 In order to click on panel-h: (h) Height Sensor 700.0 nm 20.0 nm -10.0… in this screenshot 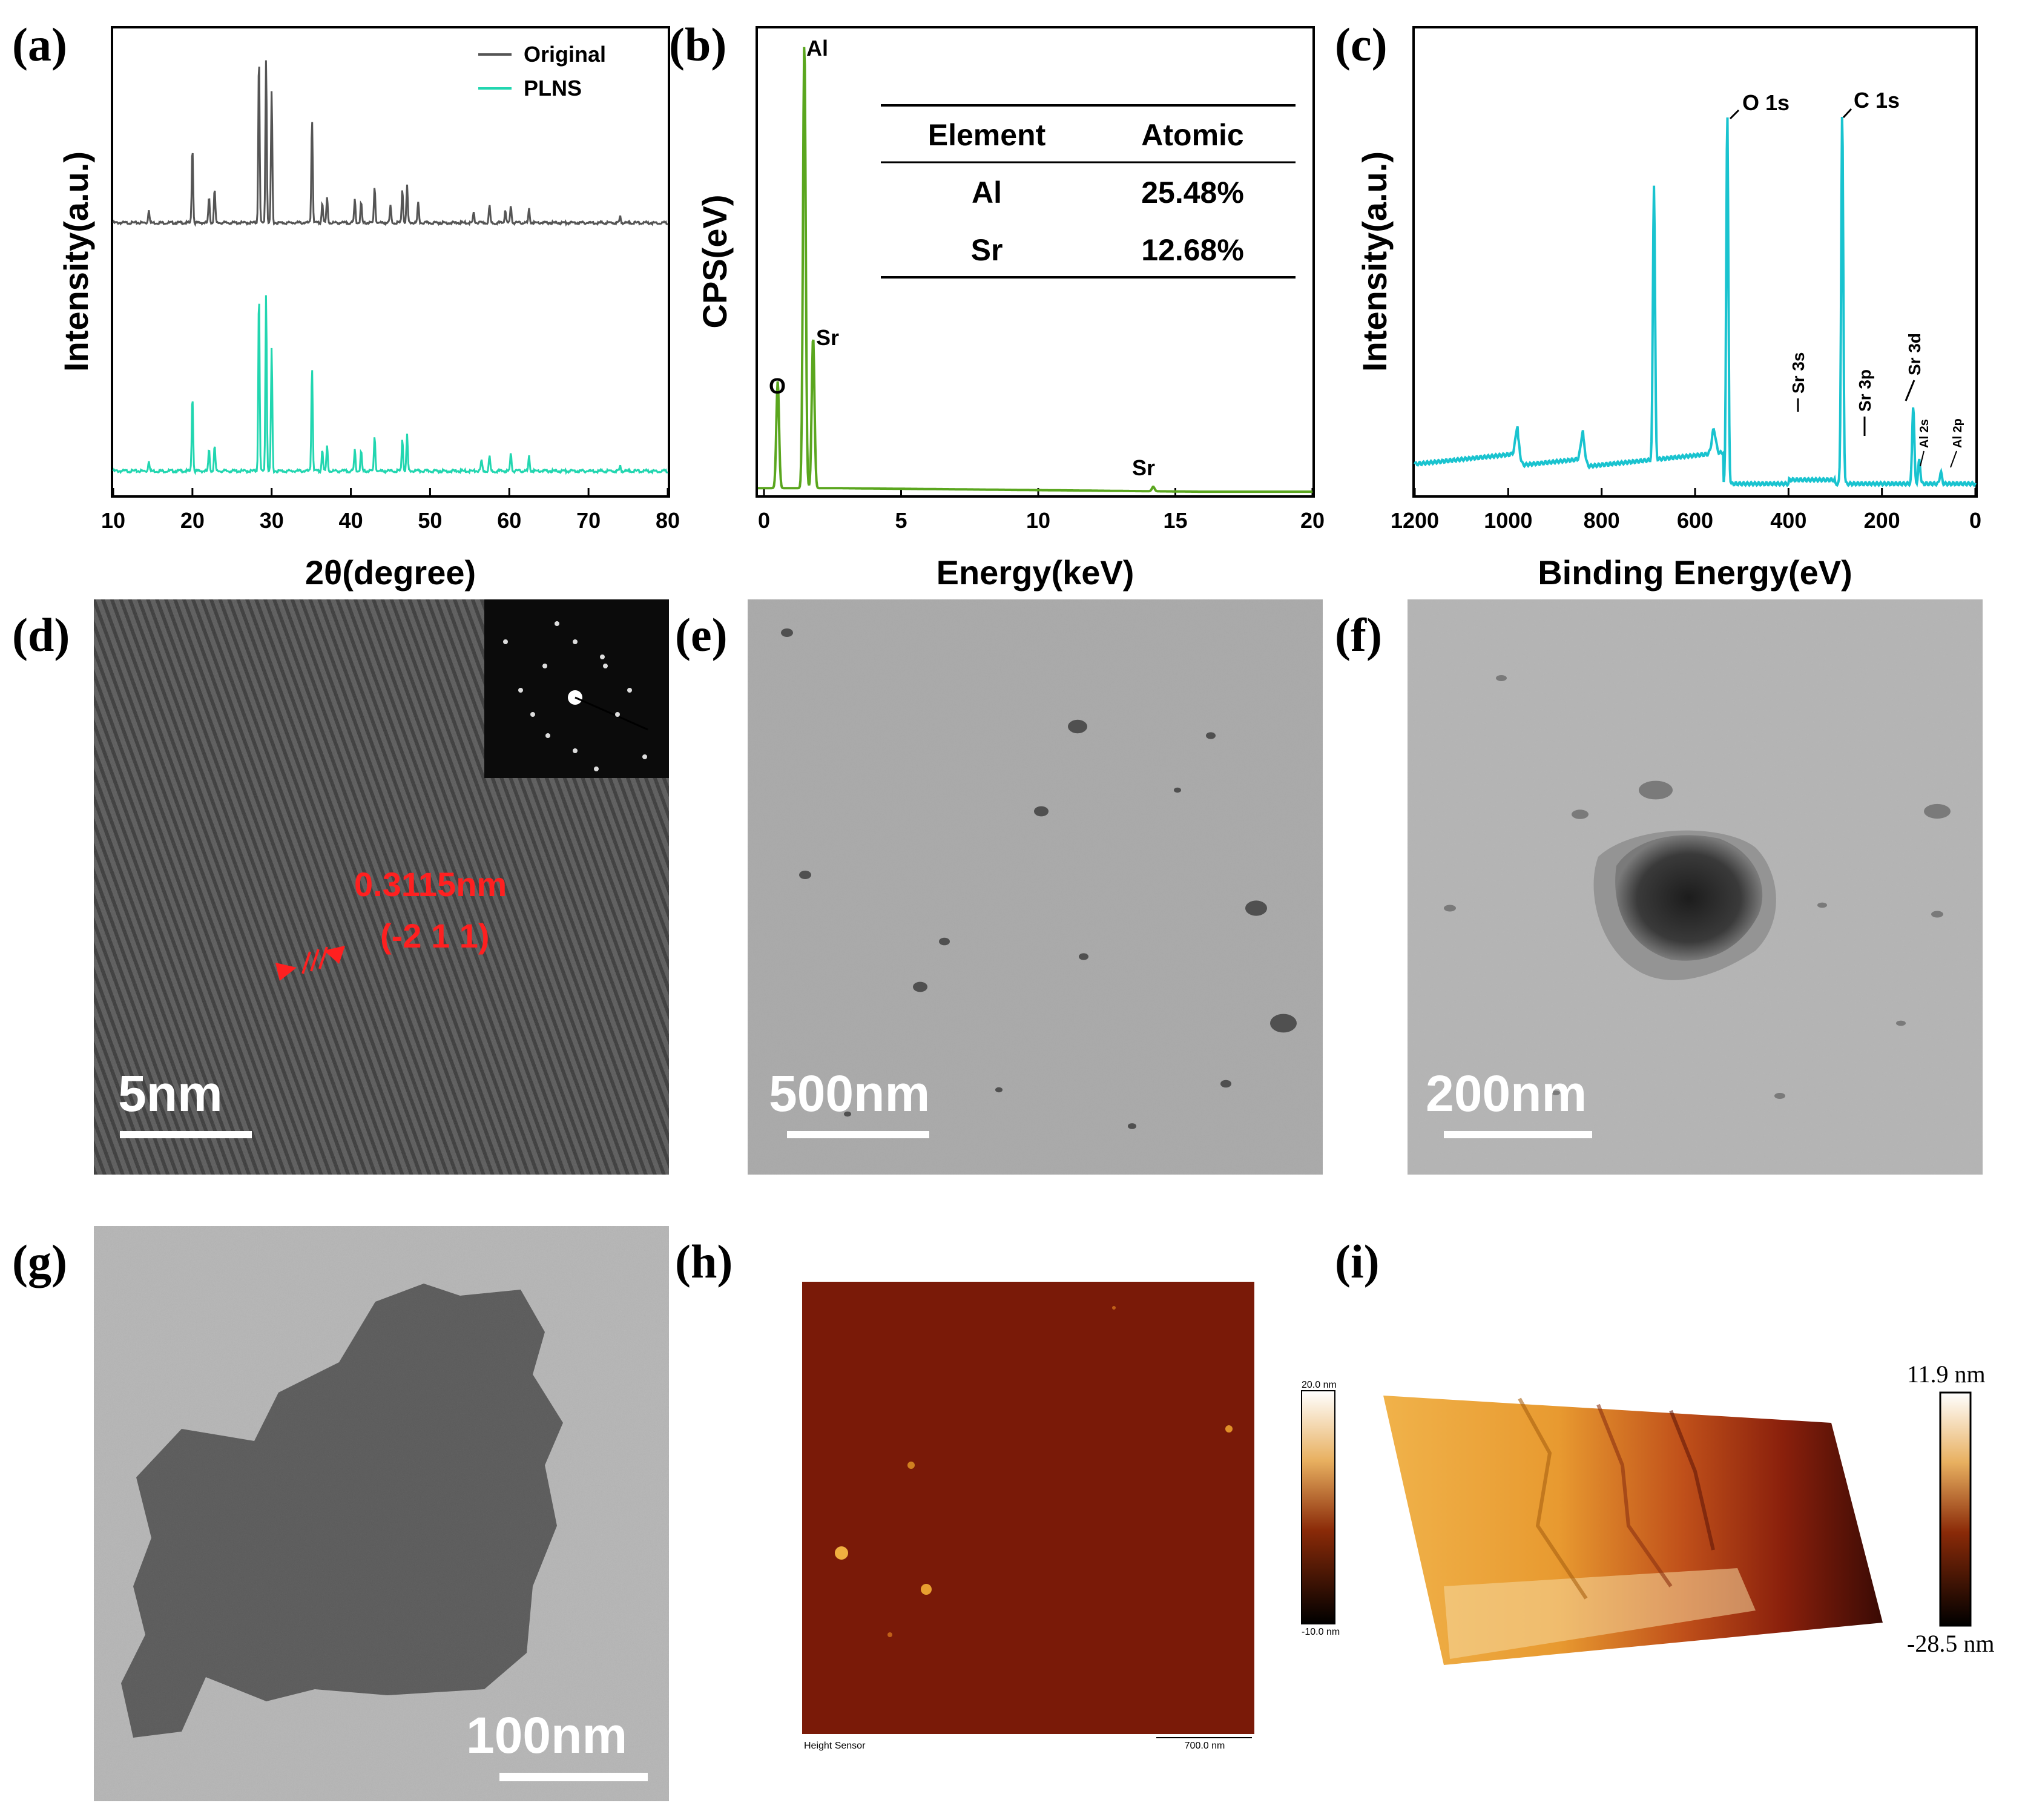, I will do `click(1007, 1493)`.